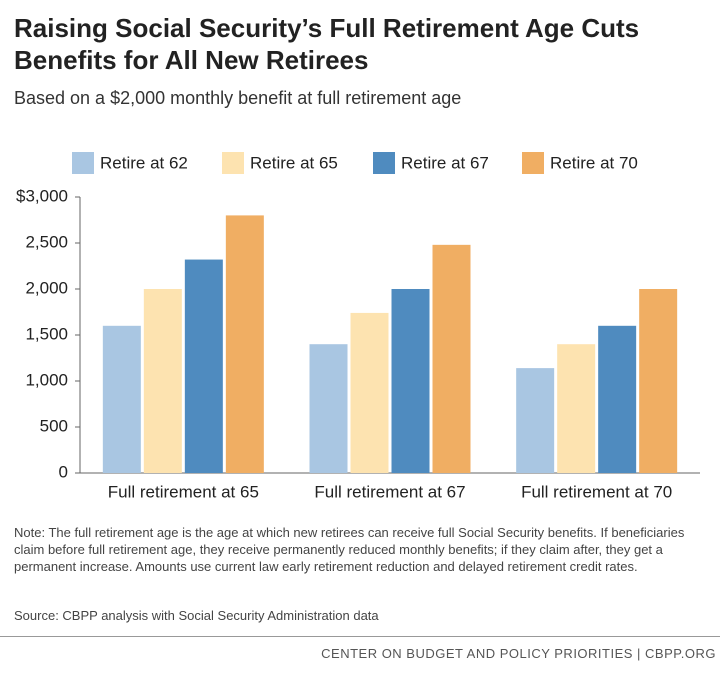 The image size is (720, 685). I want to click on footer-rule, so click(360, 636).